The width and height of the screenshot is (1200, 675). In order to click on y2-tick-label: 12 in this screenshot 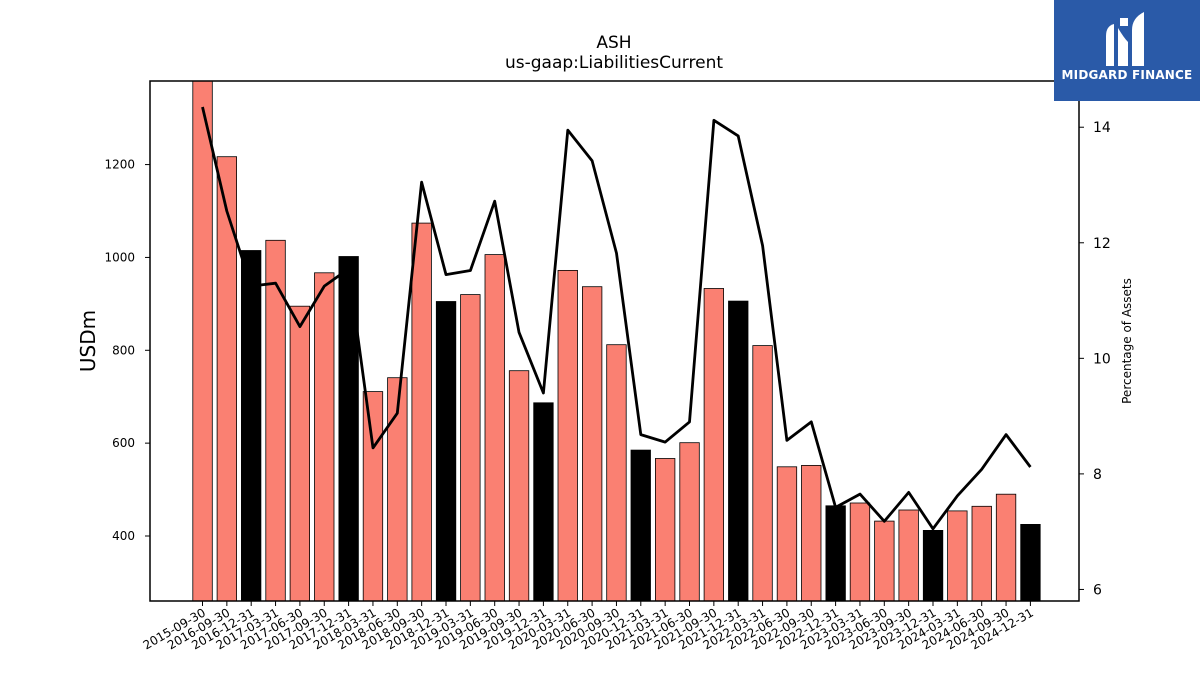, I will do `click(1102, 244)`.